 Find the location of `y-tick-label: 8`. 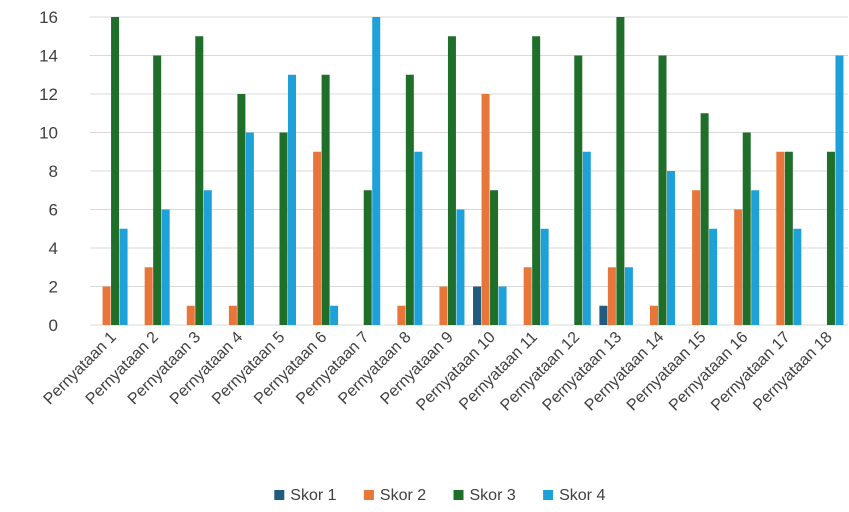

y-tick-label: 8 is located at coordinates (53, 171).